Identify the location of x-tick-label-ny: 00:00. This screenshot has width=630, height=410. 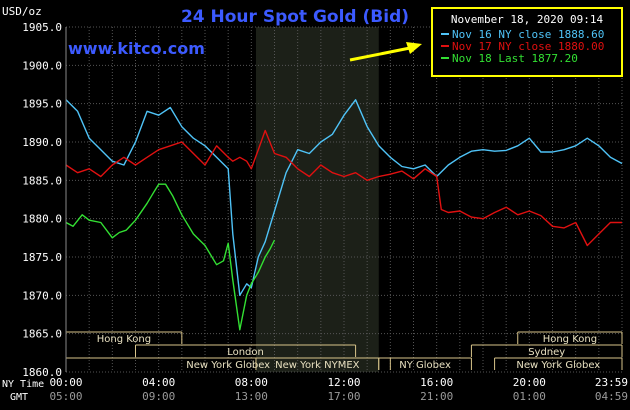
(65, 382).